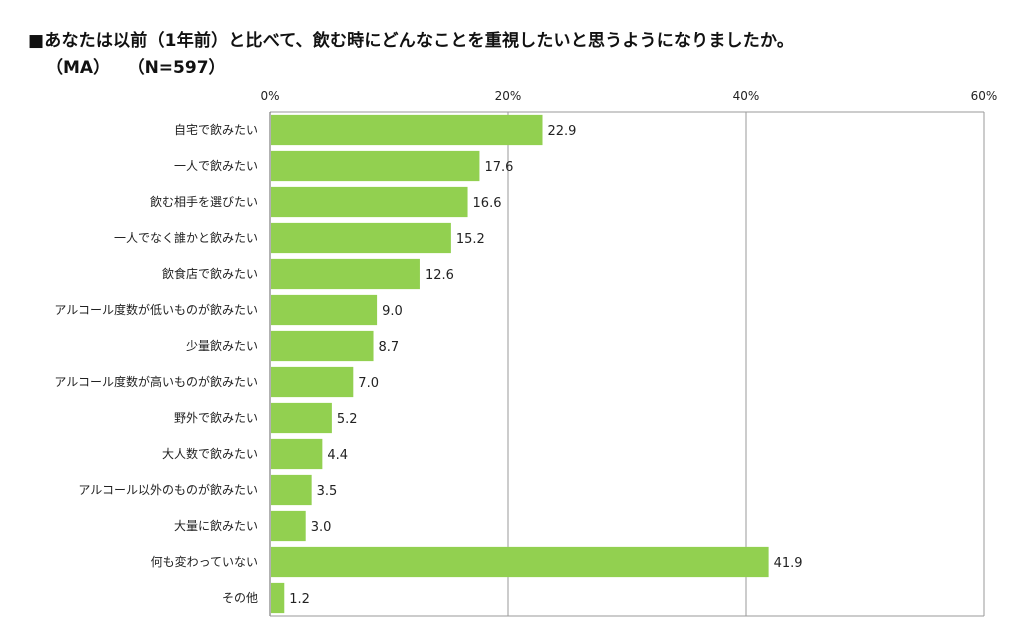  I want to click on x-tick-label: 0%, so click(269, 96).